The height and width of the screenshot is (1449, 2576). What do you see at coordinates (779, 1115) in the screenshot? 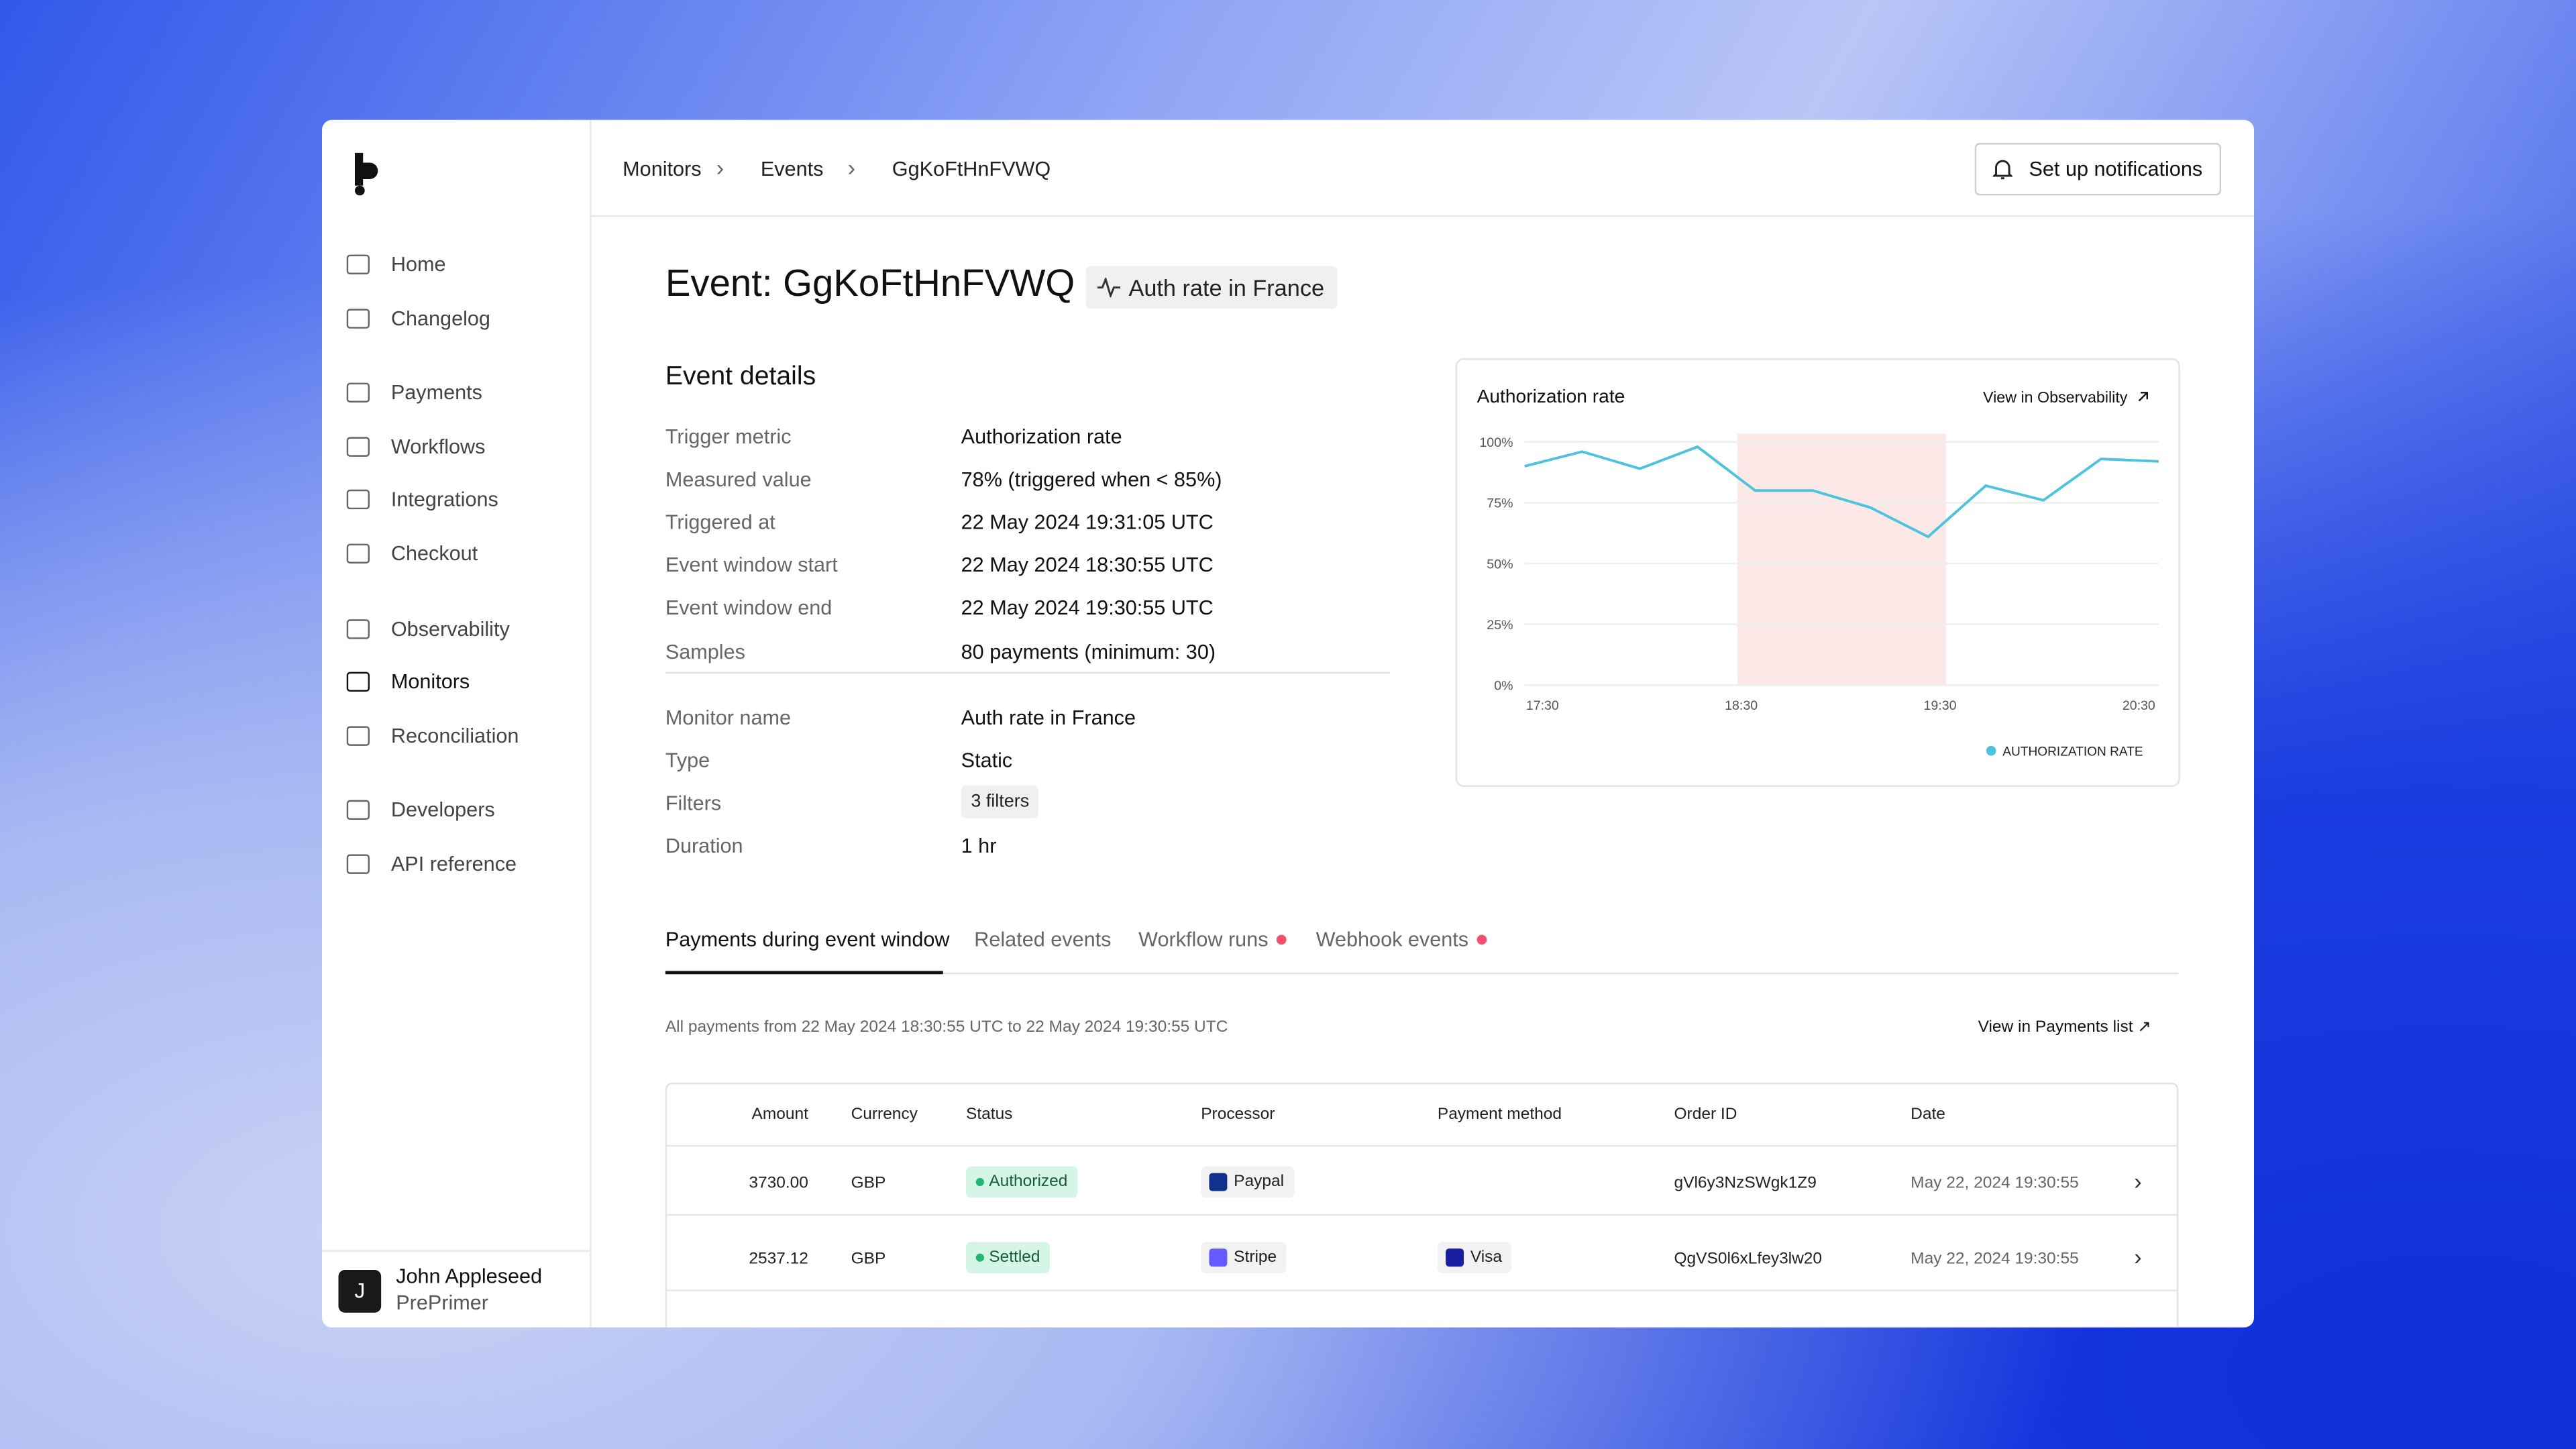
I see `column-header: Amount` at bounding box center [779, 1115].